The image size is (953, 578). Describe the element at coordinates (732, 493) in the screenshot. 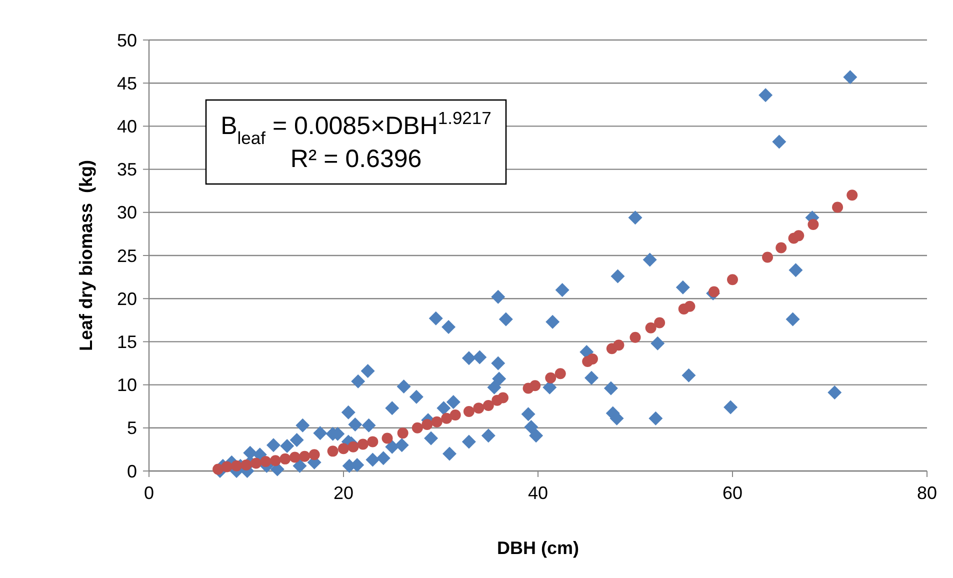

I see `x-tick-label: 60` at that location.